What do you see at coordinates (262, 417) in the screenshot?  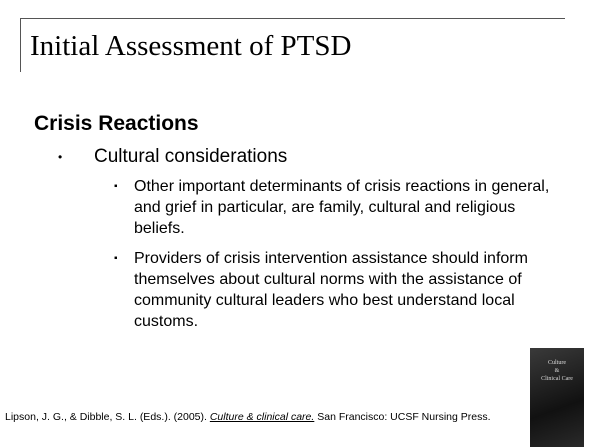 I see `book-title: Culture & clinical care.` at bounding box center [262, 417].